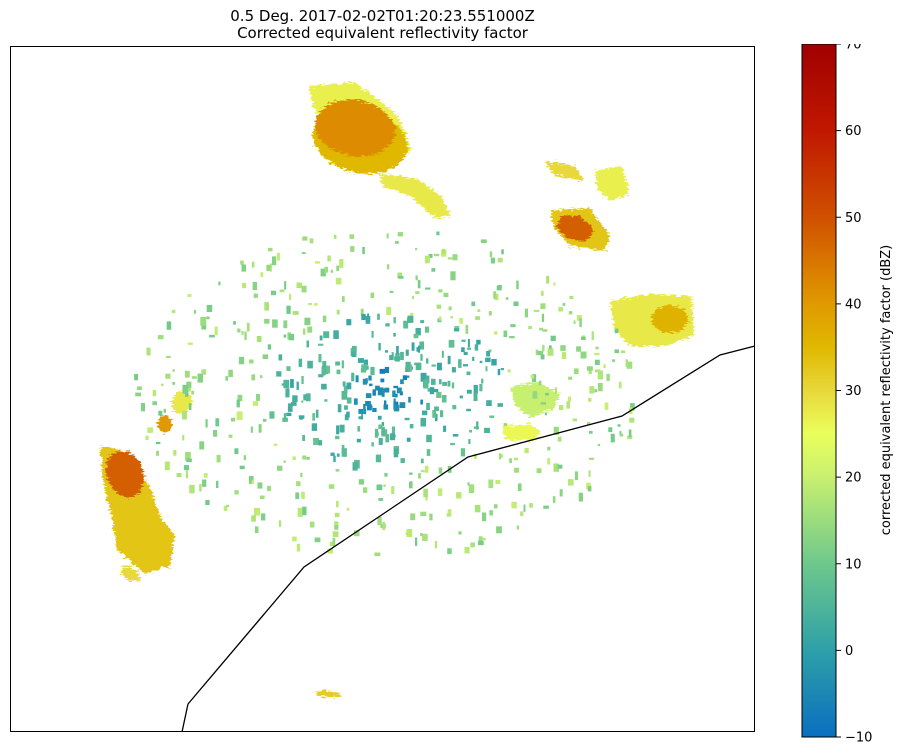  I want to click on echo-ne-cell-b, so click(612, 183).